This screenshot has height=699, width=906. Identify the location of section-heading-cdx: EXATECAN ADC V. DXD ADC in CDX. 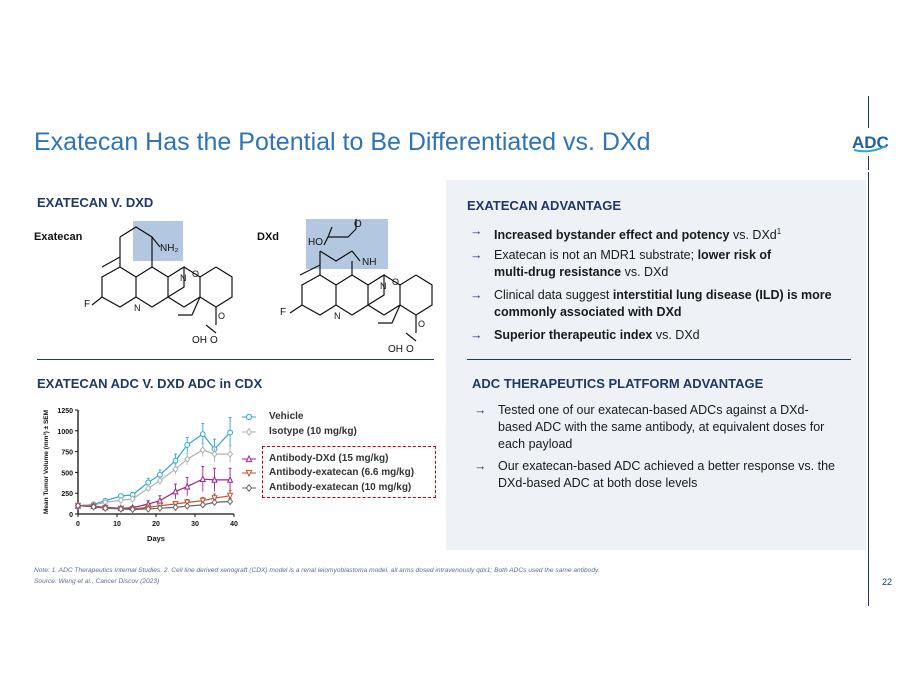
(150, 383).